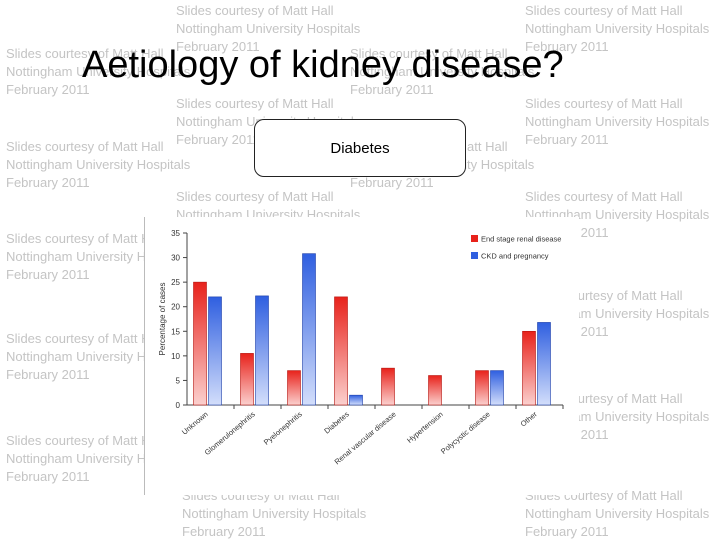 The image size is (720, 541). Describe the element at coordinates (230, 433) in the screenshot. I see `x-tick-label: Glomerulonephritis` at that location.